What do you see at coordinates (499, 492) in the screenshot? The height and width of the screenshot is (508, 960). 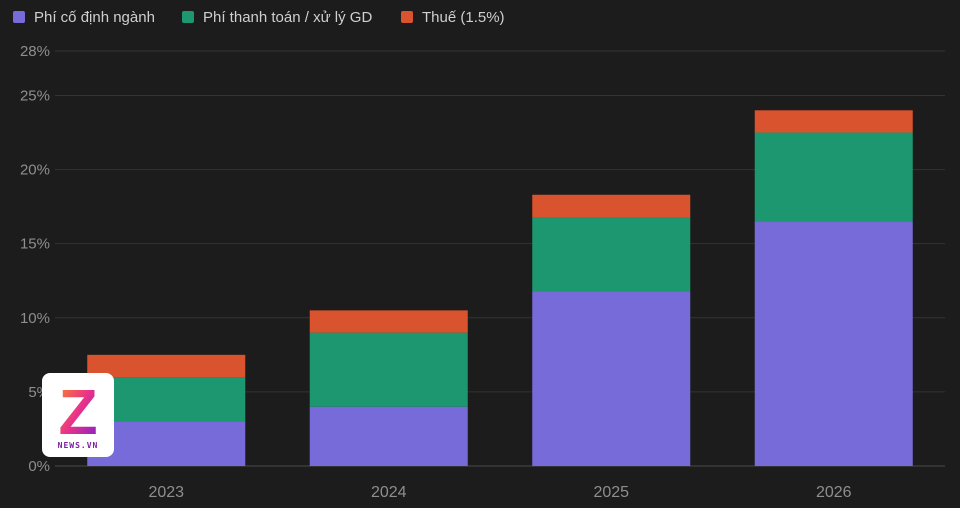 I see `x-axis-ticks: 2023 2024 2025 2026` at bounding box center [499, 492].